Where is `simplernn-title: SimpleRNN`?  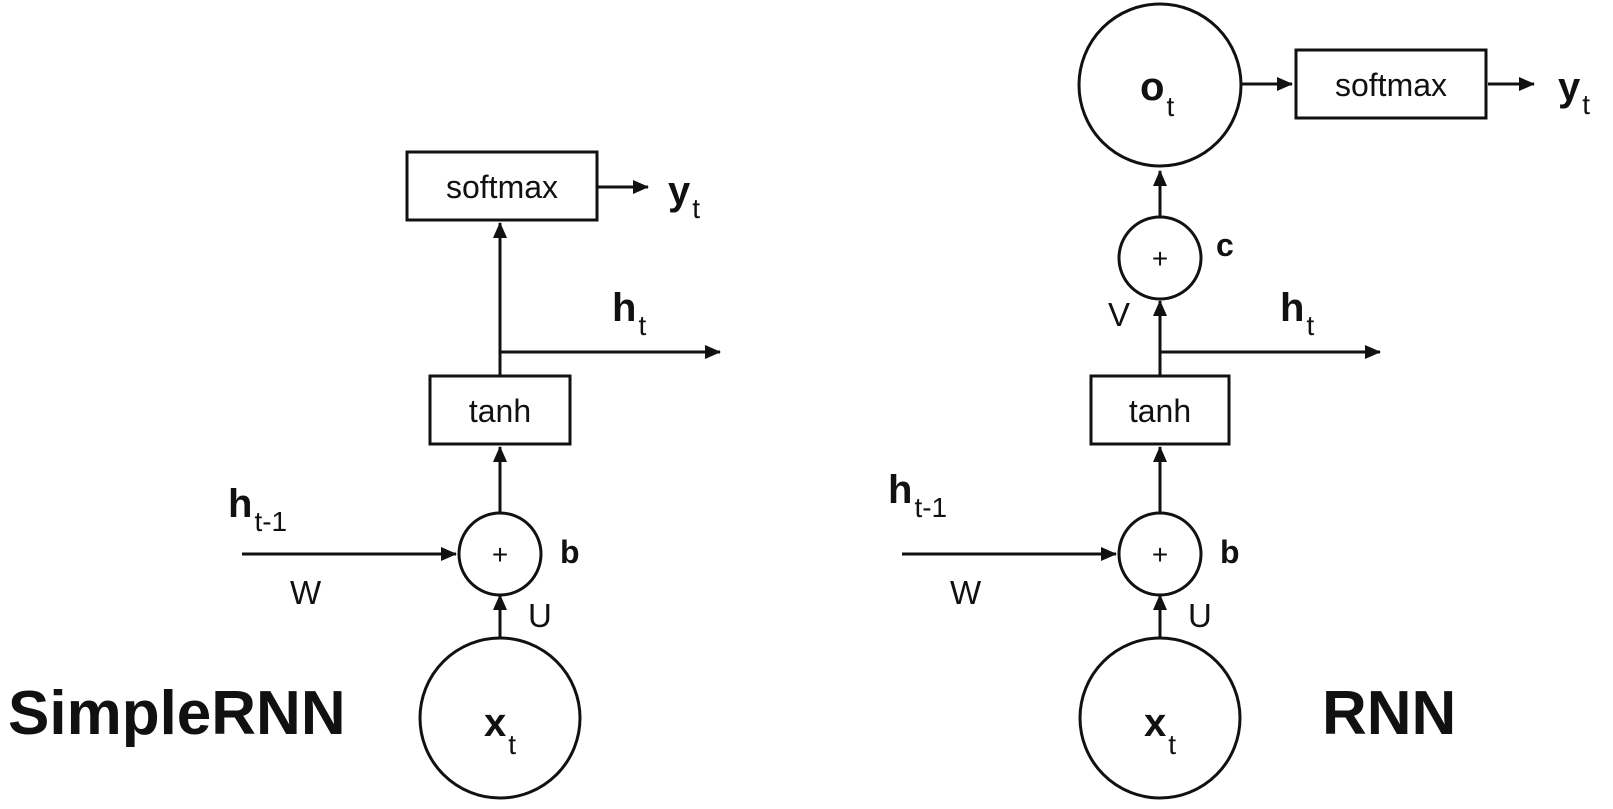 simplernn-title: SimpleRNN is located at coordinates (177, 713).